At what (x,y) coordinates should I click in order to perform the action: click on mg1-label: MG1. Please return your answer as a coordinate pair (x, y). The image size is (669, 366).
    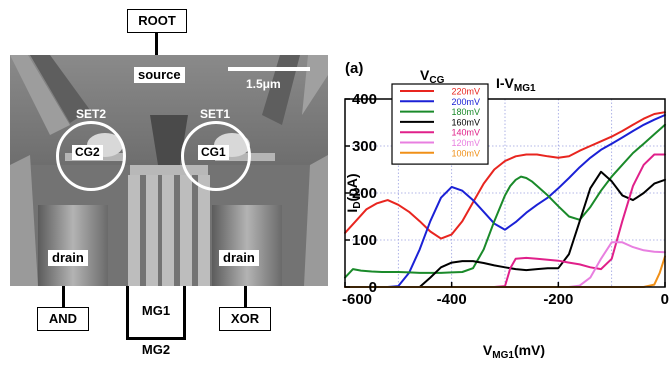
    Looking at the image, I should click on (156, 310).